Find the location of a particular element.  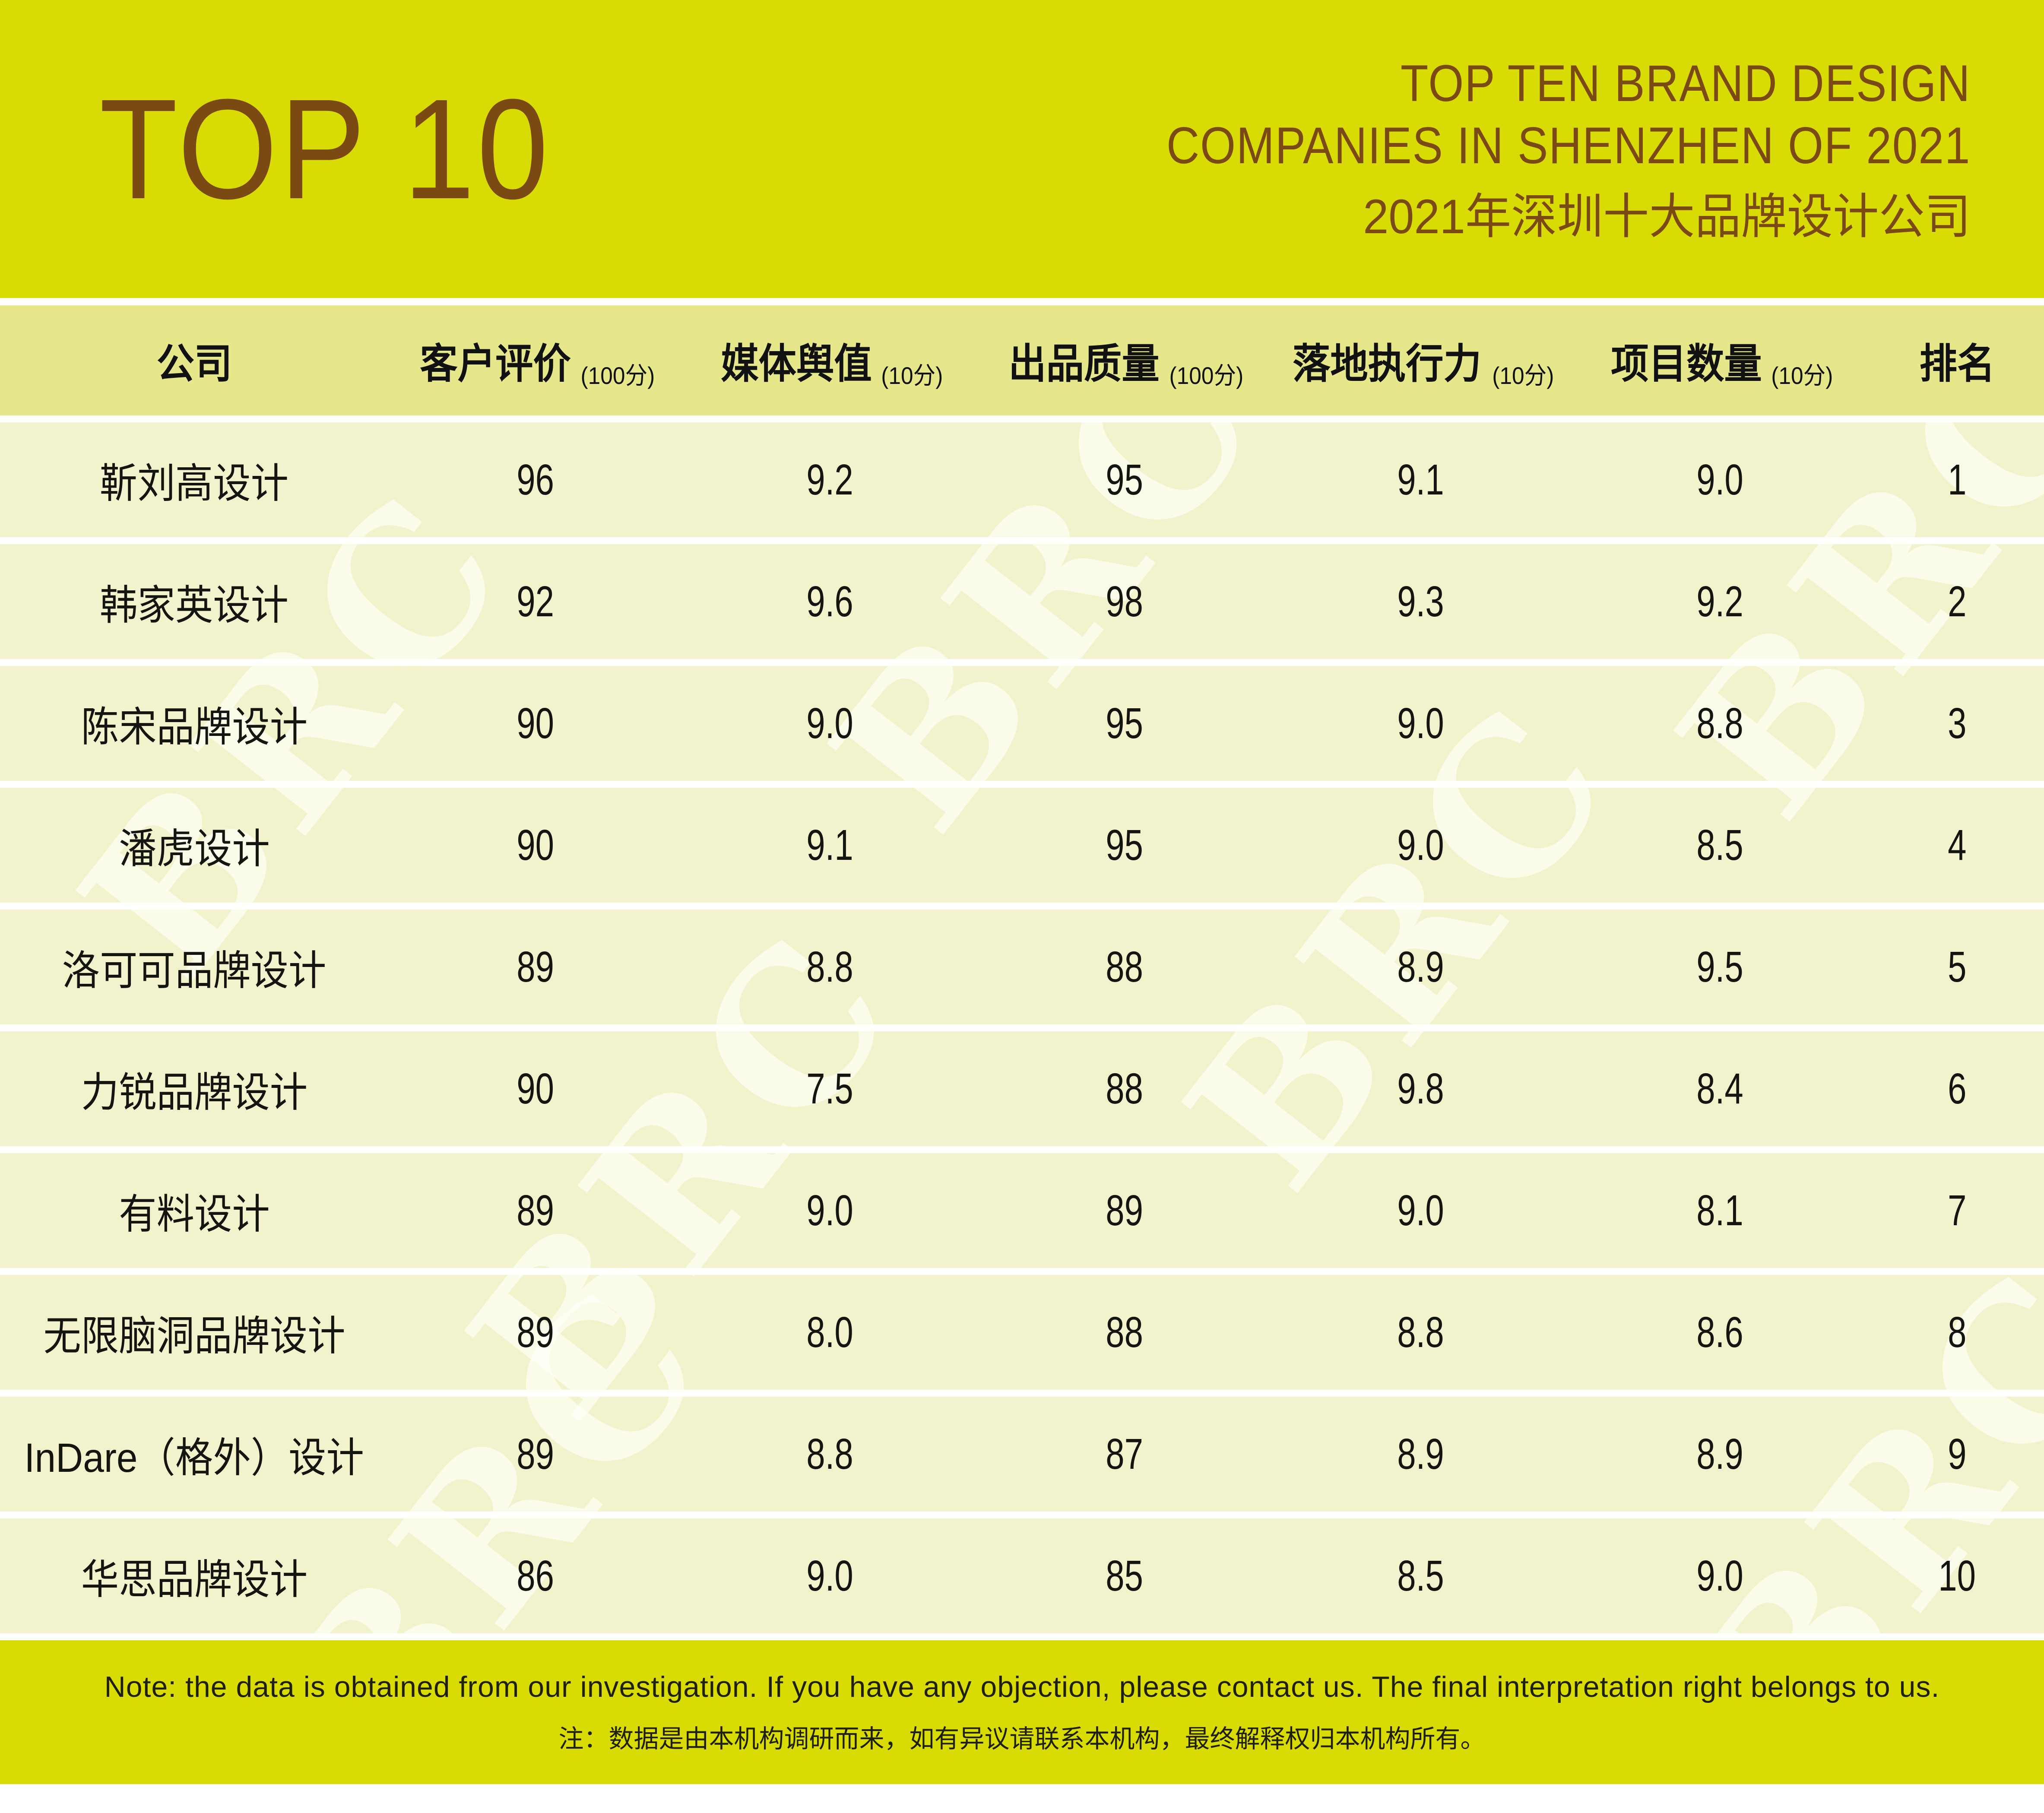

cell-execution: 9.3 is located at coordinates (1420, 601).